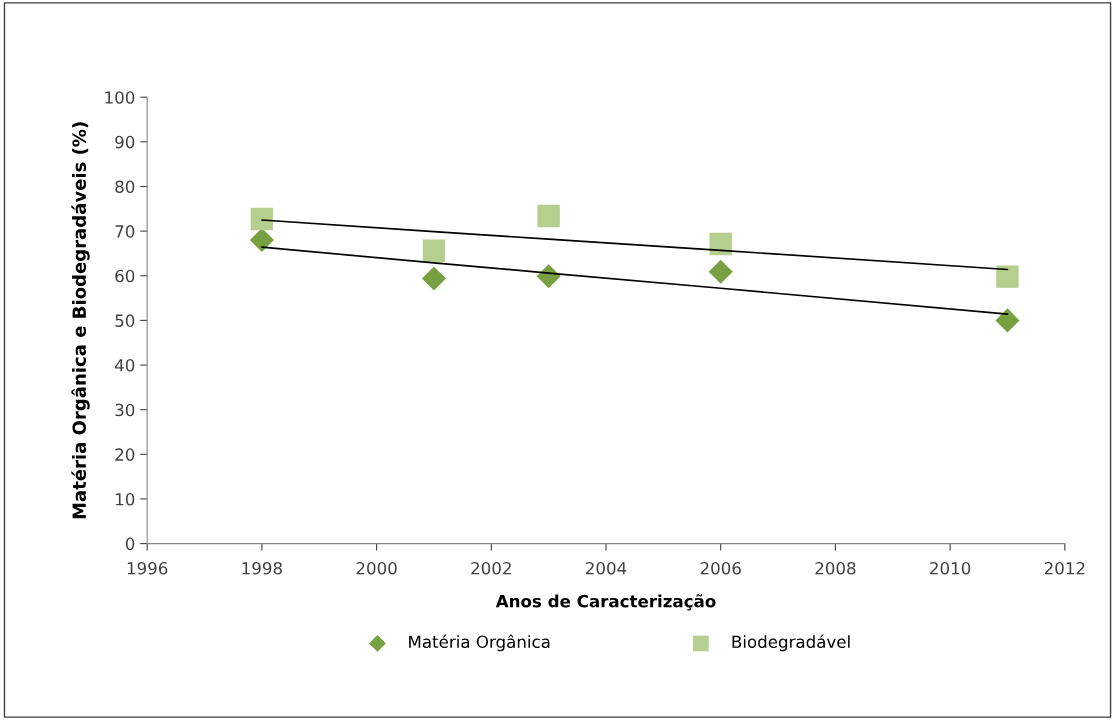 The image size is (1115, 720). I want to click on x-tick-label: 2006, so click(720, 568).